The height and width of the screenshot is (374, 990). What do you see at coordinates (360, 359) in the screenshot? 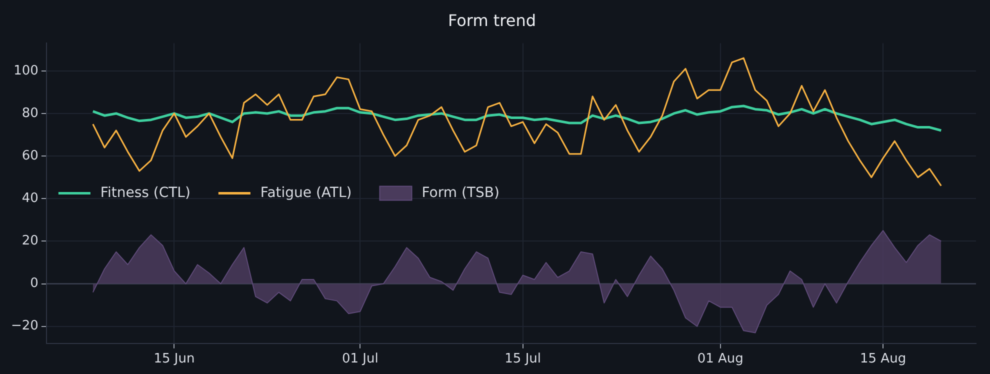
I see `x-tick-label: 01 Jul` at bounding box center [360, 359].